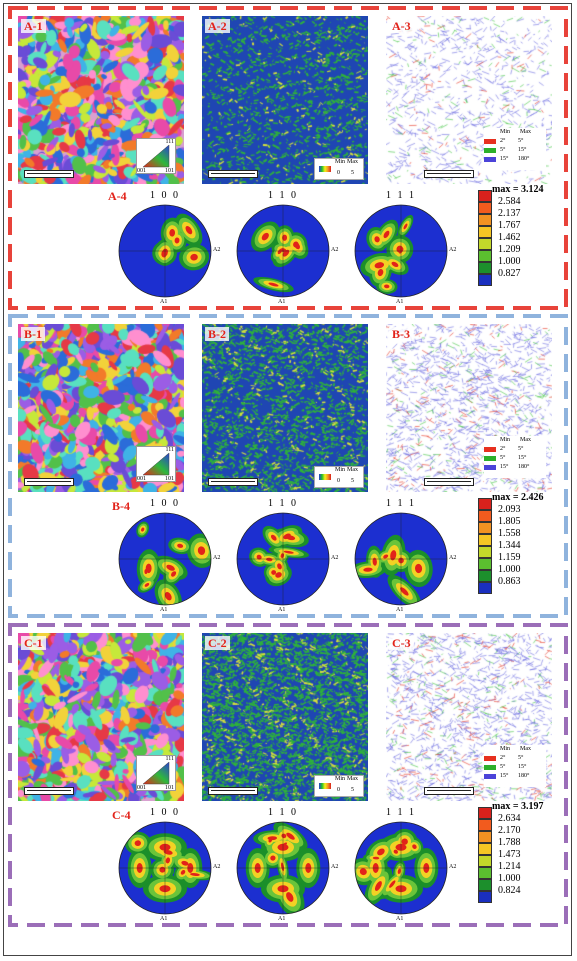 The width and height of the screenshot is (577, 961). Describe the element at coordinates (33, 334) in the screenshot. I see `panel-label: B-1` at that location.